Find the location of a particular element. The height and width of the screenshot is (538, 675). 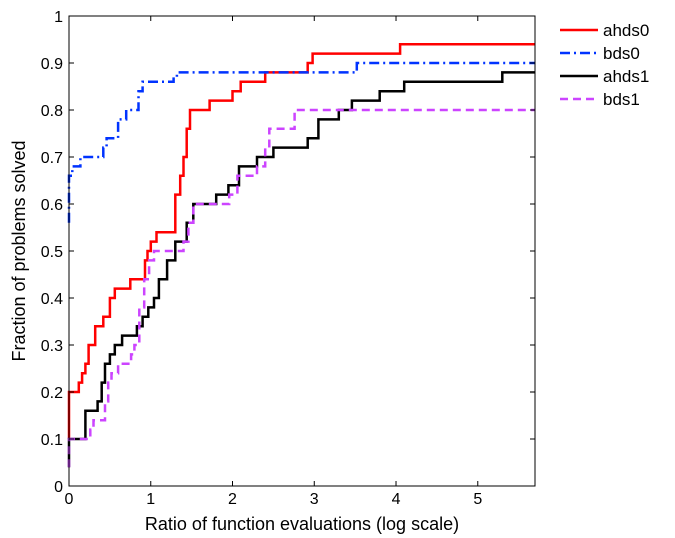

y-tick-label: 0.5 is located at coordinates (52, 252).